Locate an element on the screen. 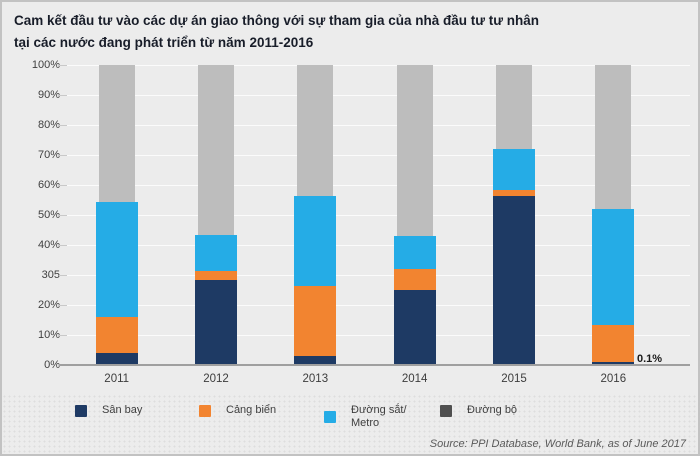  legend-item: Đường bộ is located at coordinates (478, 410).